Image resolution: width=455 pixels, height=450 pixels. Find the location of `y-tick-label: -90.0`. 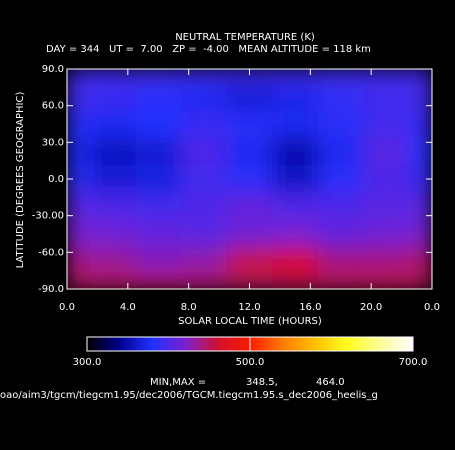

y-tick-label: -90.0 is located at coordinates (51, 289).